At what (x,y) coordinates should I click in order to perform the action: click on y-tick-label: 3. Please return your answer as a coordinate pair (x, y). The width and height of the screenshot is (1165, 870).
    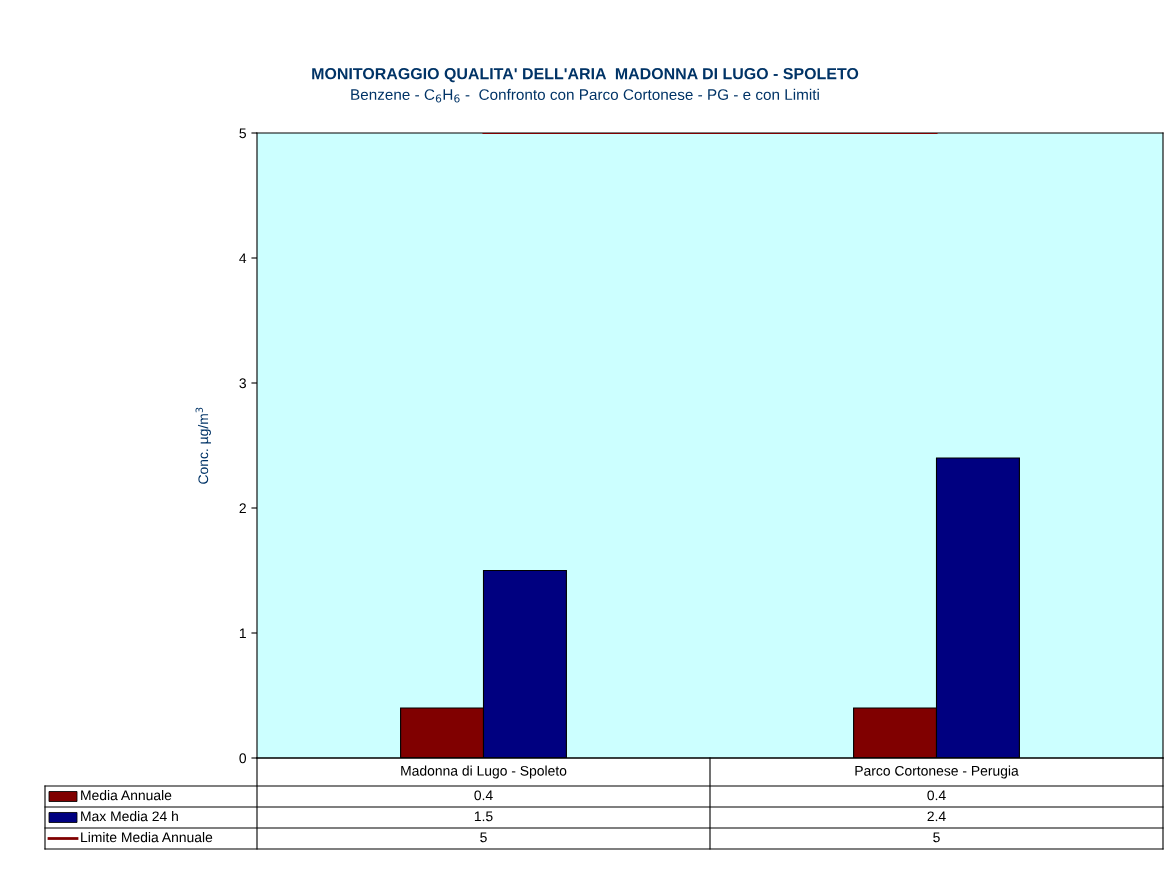
    Looking at the image, I should click on (242, 383).